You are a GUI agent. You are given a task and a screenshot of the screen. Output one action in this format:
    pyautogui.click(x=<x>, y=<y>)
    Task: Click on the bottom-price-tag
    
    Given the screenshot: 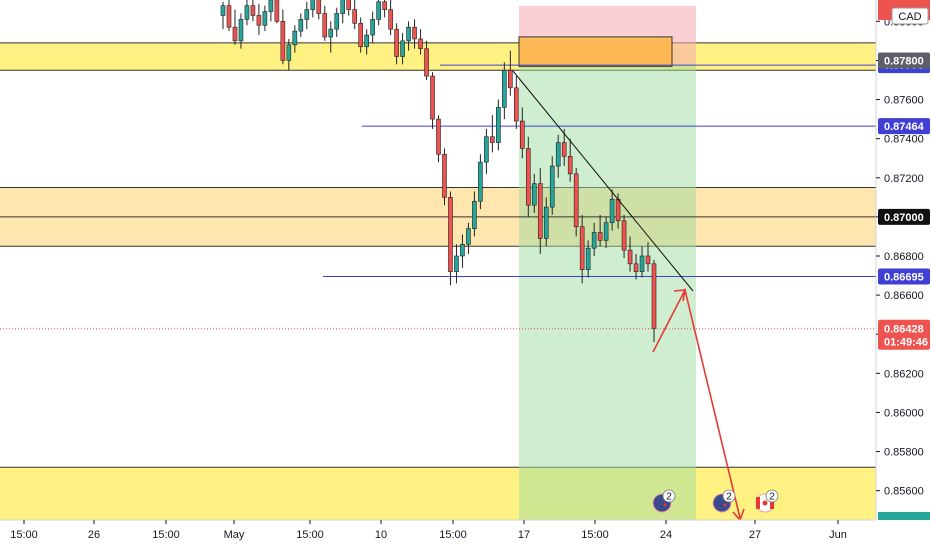 What is the action you would take?
    pyautogui.click(x=904, y=516)
    